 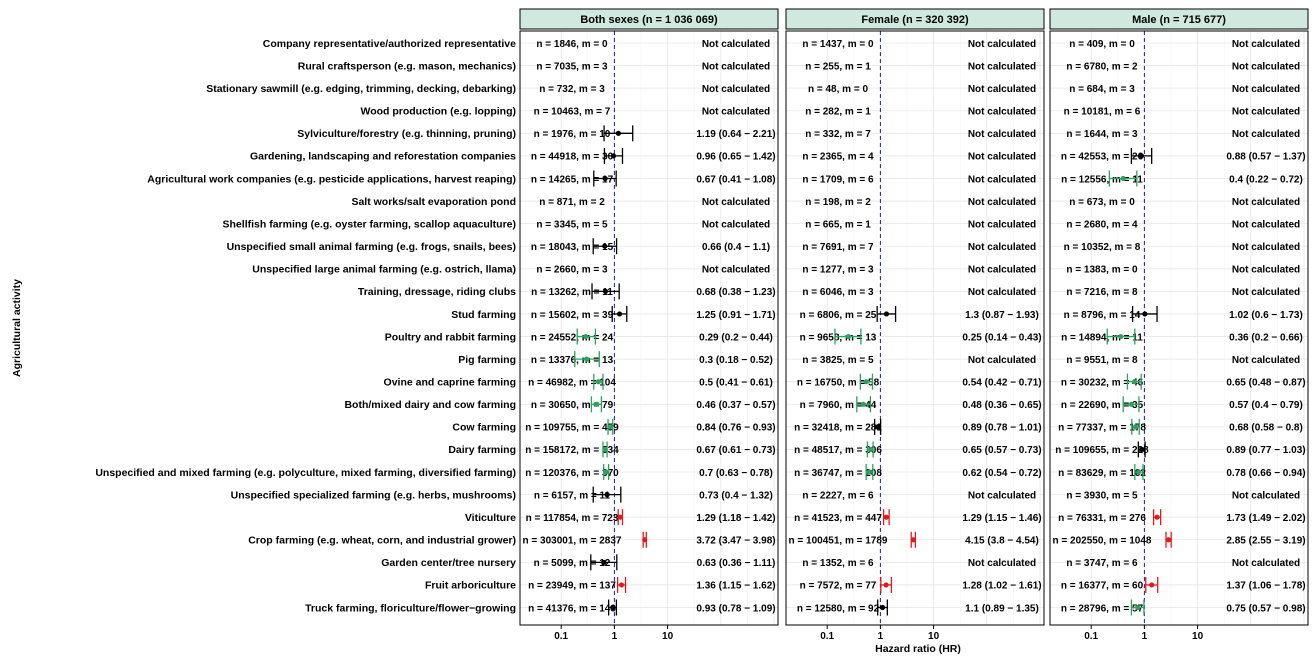 I want to click on hr-label: 1.25 (0.91 − 1.71), so click(x=735, y=315).